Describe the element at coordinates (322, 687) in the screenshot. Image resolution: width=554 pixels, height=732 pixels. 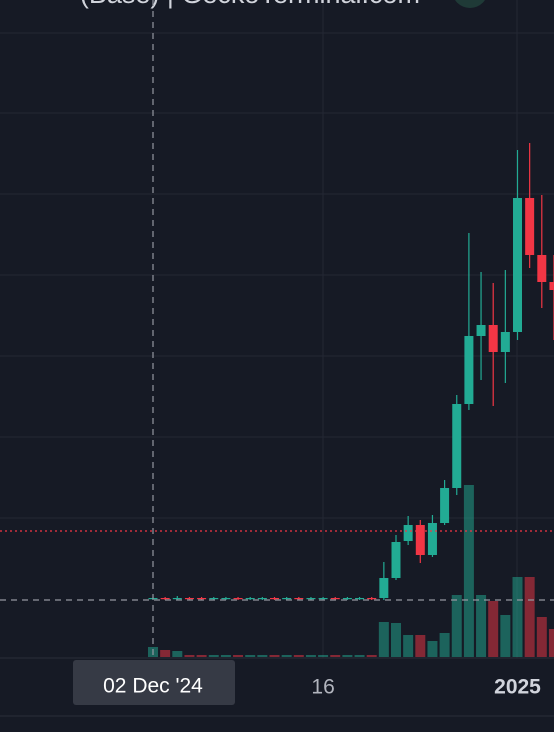
I see `x-tick-label: 16` at that location.